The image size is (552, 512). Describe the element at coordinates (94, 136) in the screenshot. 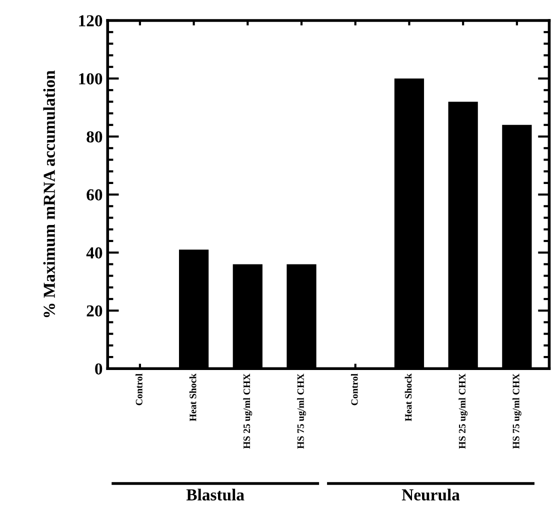

I see `y-tick-label: 80` at that location.